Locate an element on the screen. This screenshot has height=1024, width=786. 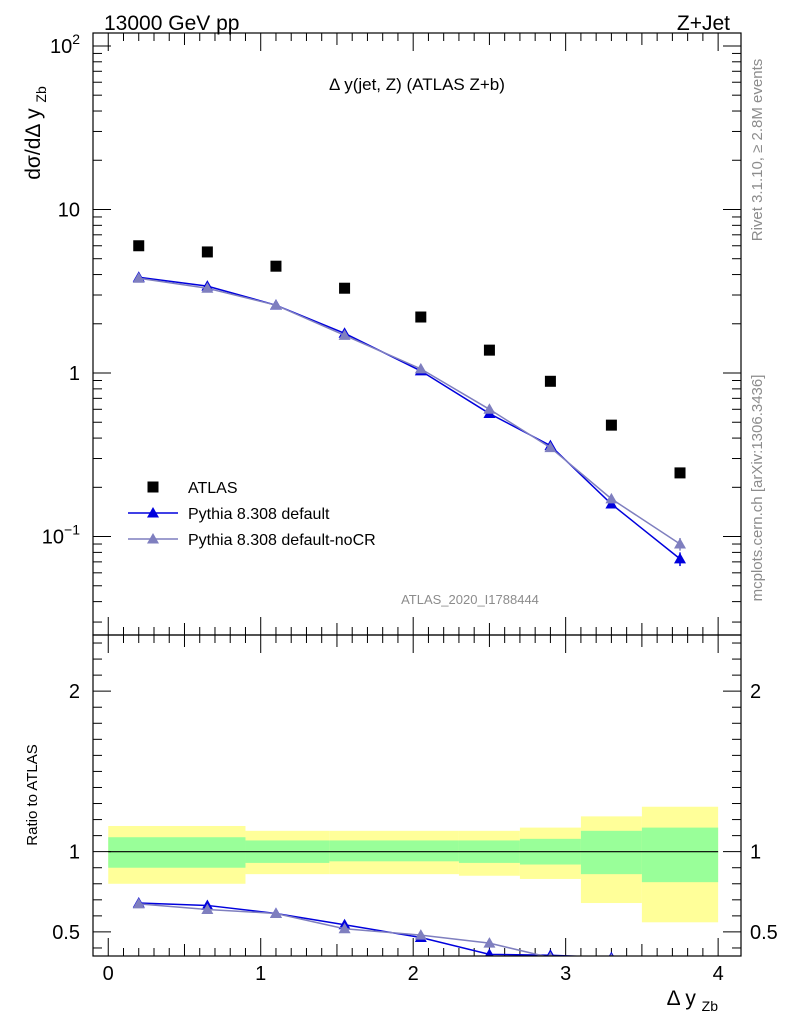
ratio-uncertainty-bands is located at coordinates (413, 864).